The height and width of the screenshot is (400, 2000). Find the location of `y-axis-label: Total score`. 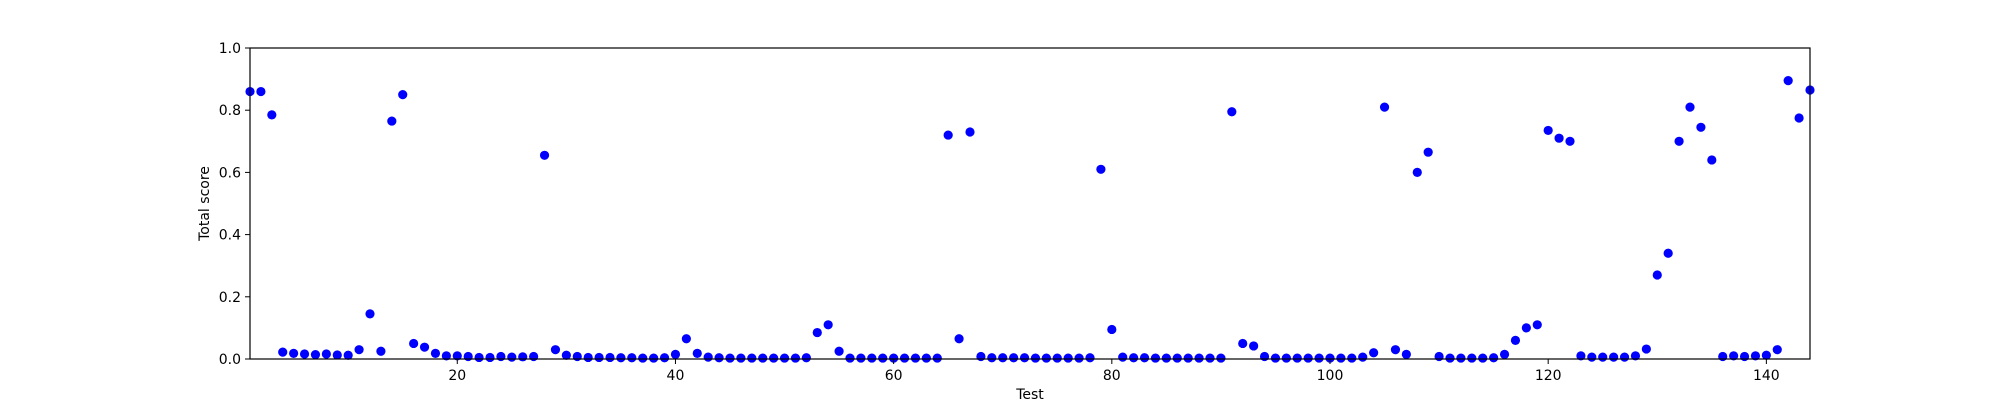

y-axis-label: Total score is located at coordinates (205, 204).